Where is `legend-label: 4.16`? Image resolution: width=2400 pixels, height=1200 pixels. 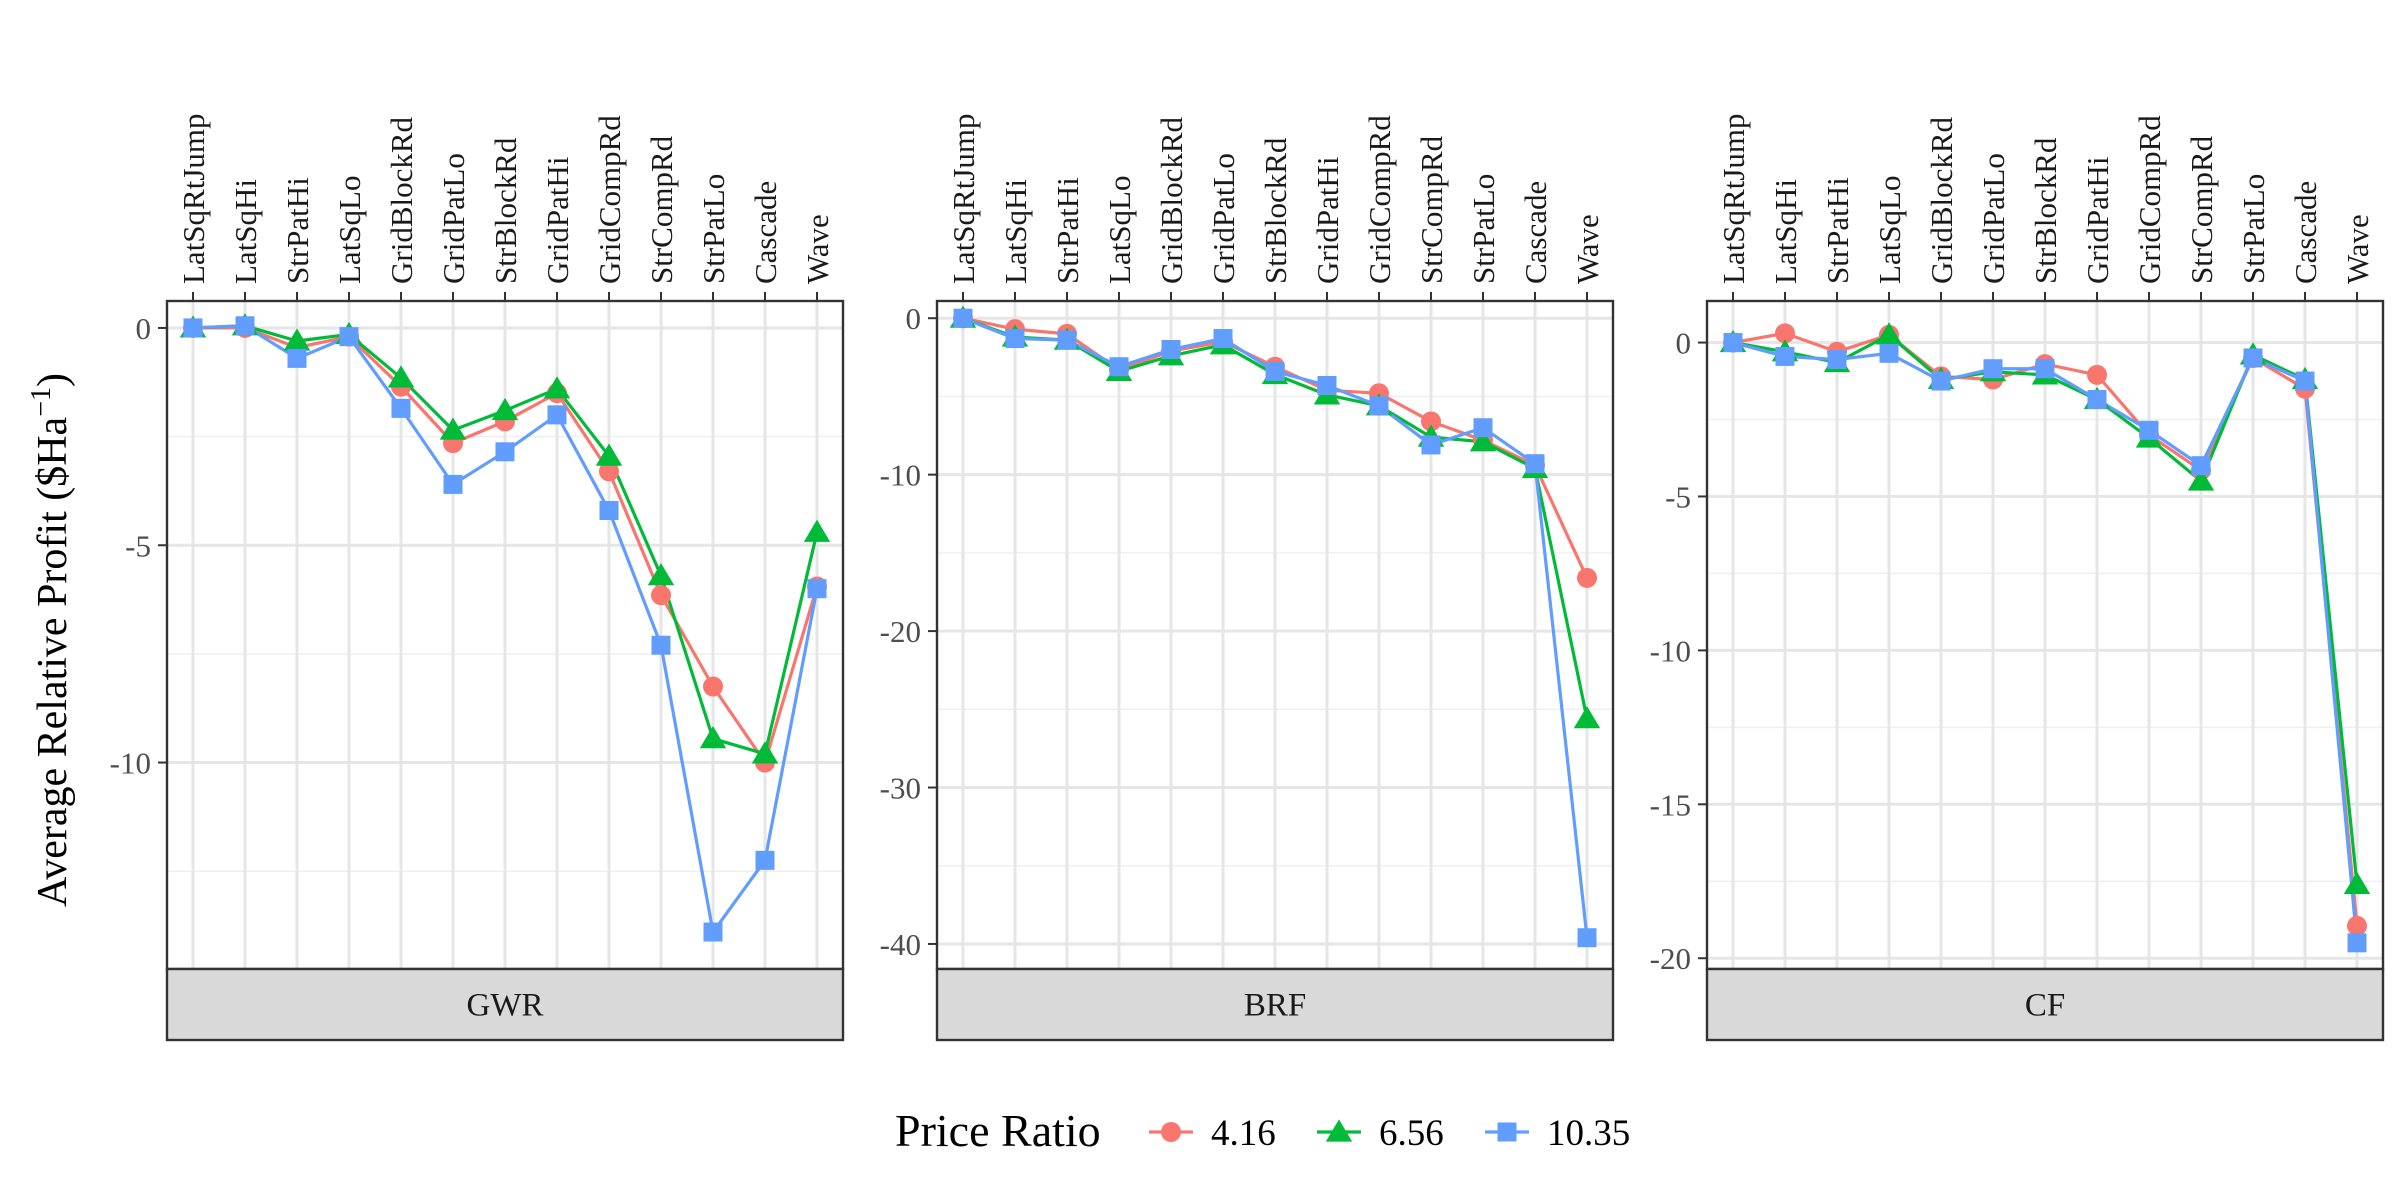
legend-label: 4.16 is located at coordinates (1243, 1133).